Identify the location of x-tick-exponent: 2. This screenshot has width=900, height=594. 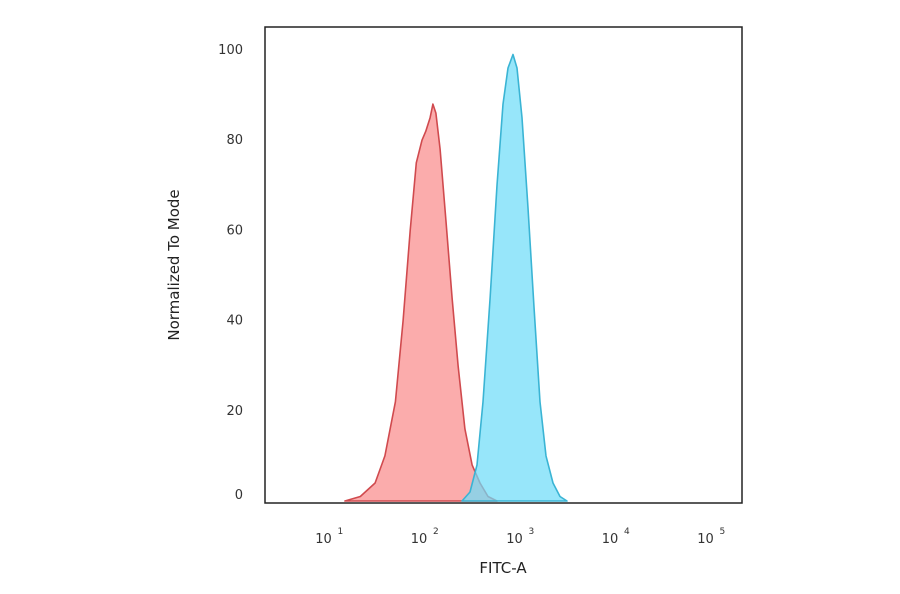
(436, 532).